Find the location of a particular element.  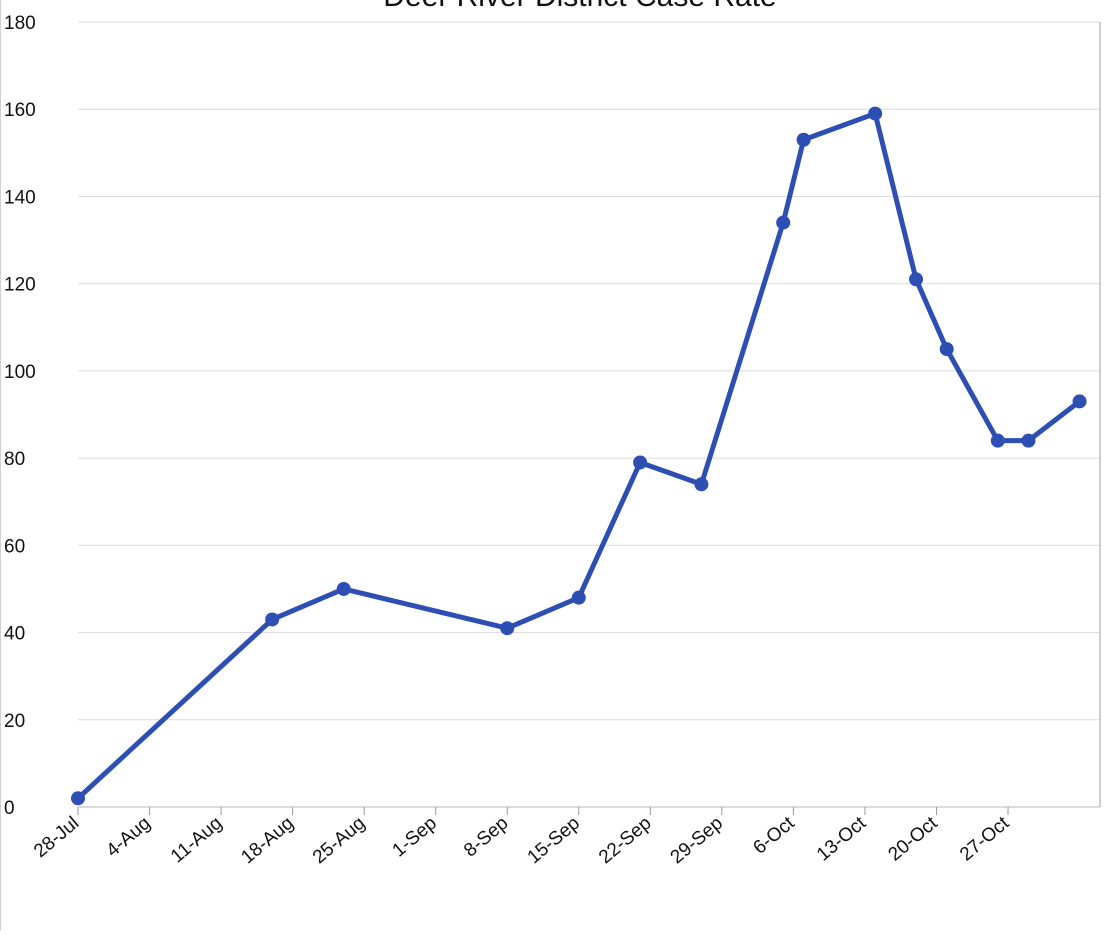

x-tick-label: 27-Oct is located at coordinates (985, 838).